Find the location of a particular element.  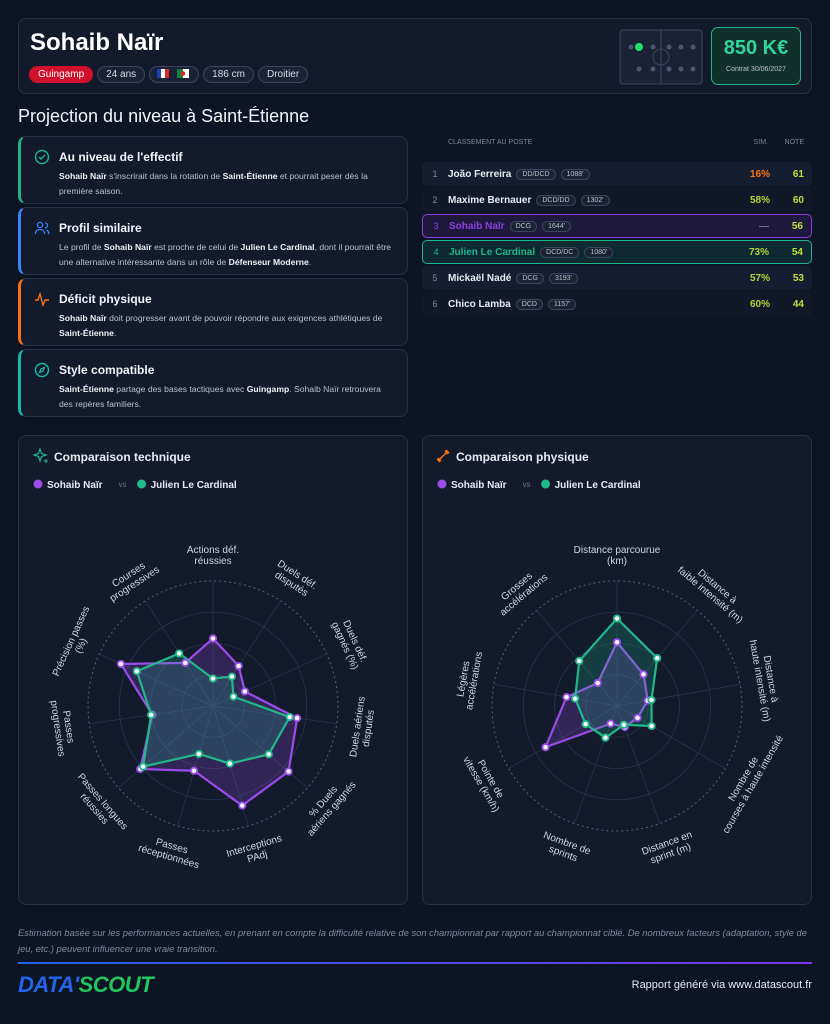

contract: Contrat 30/06/2027 is located at coordinates (756, 69).